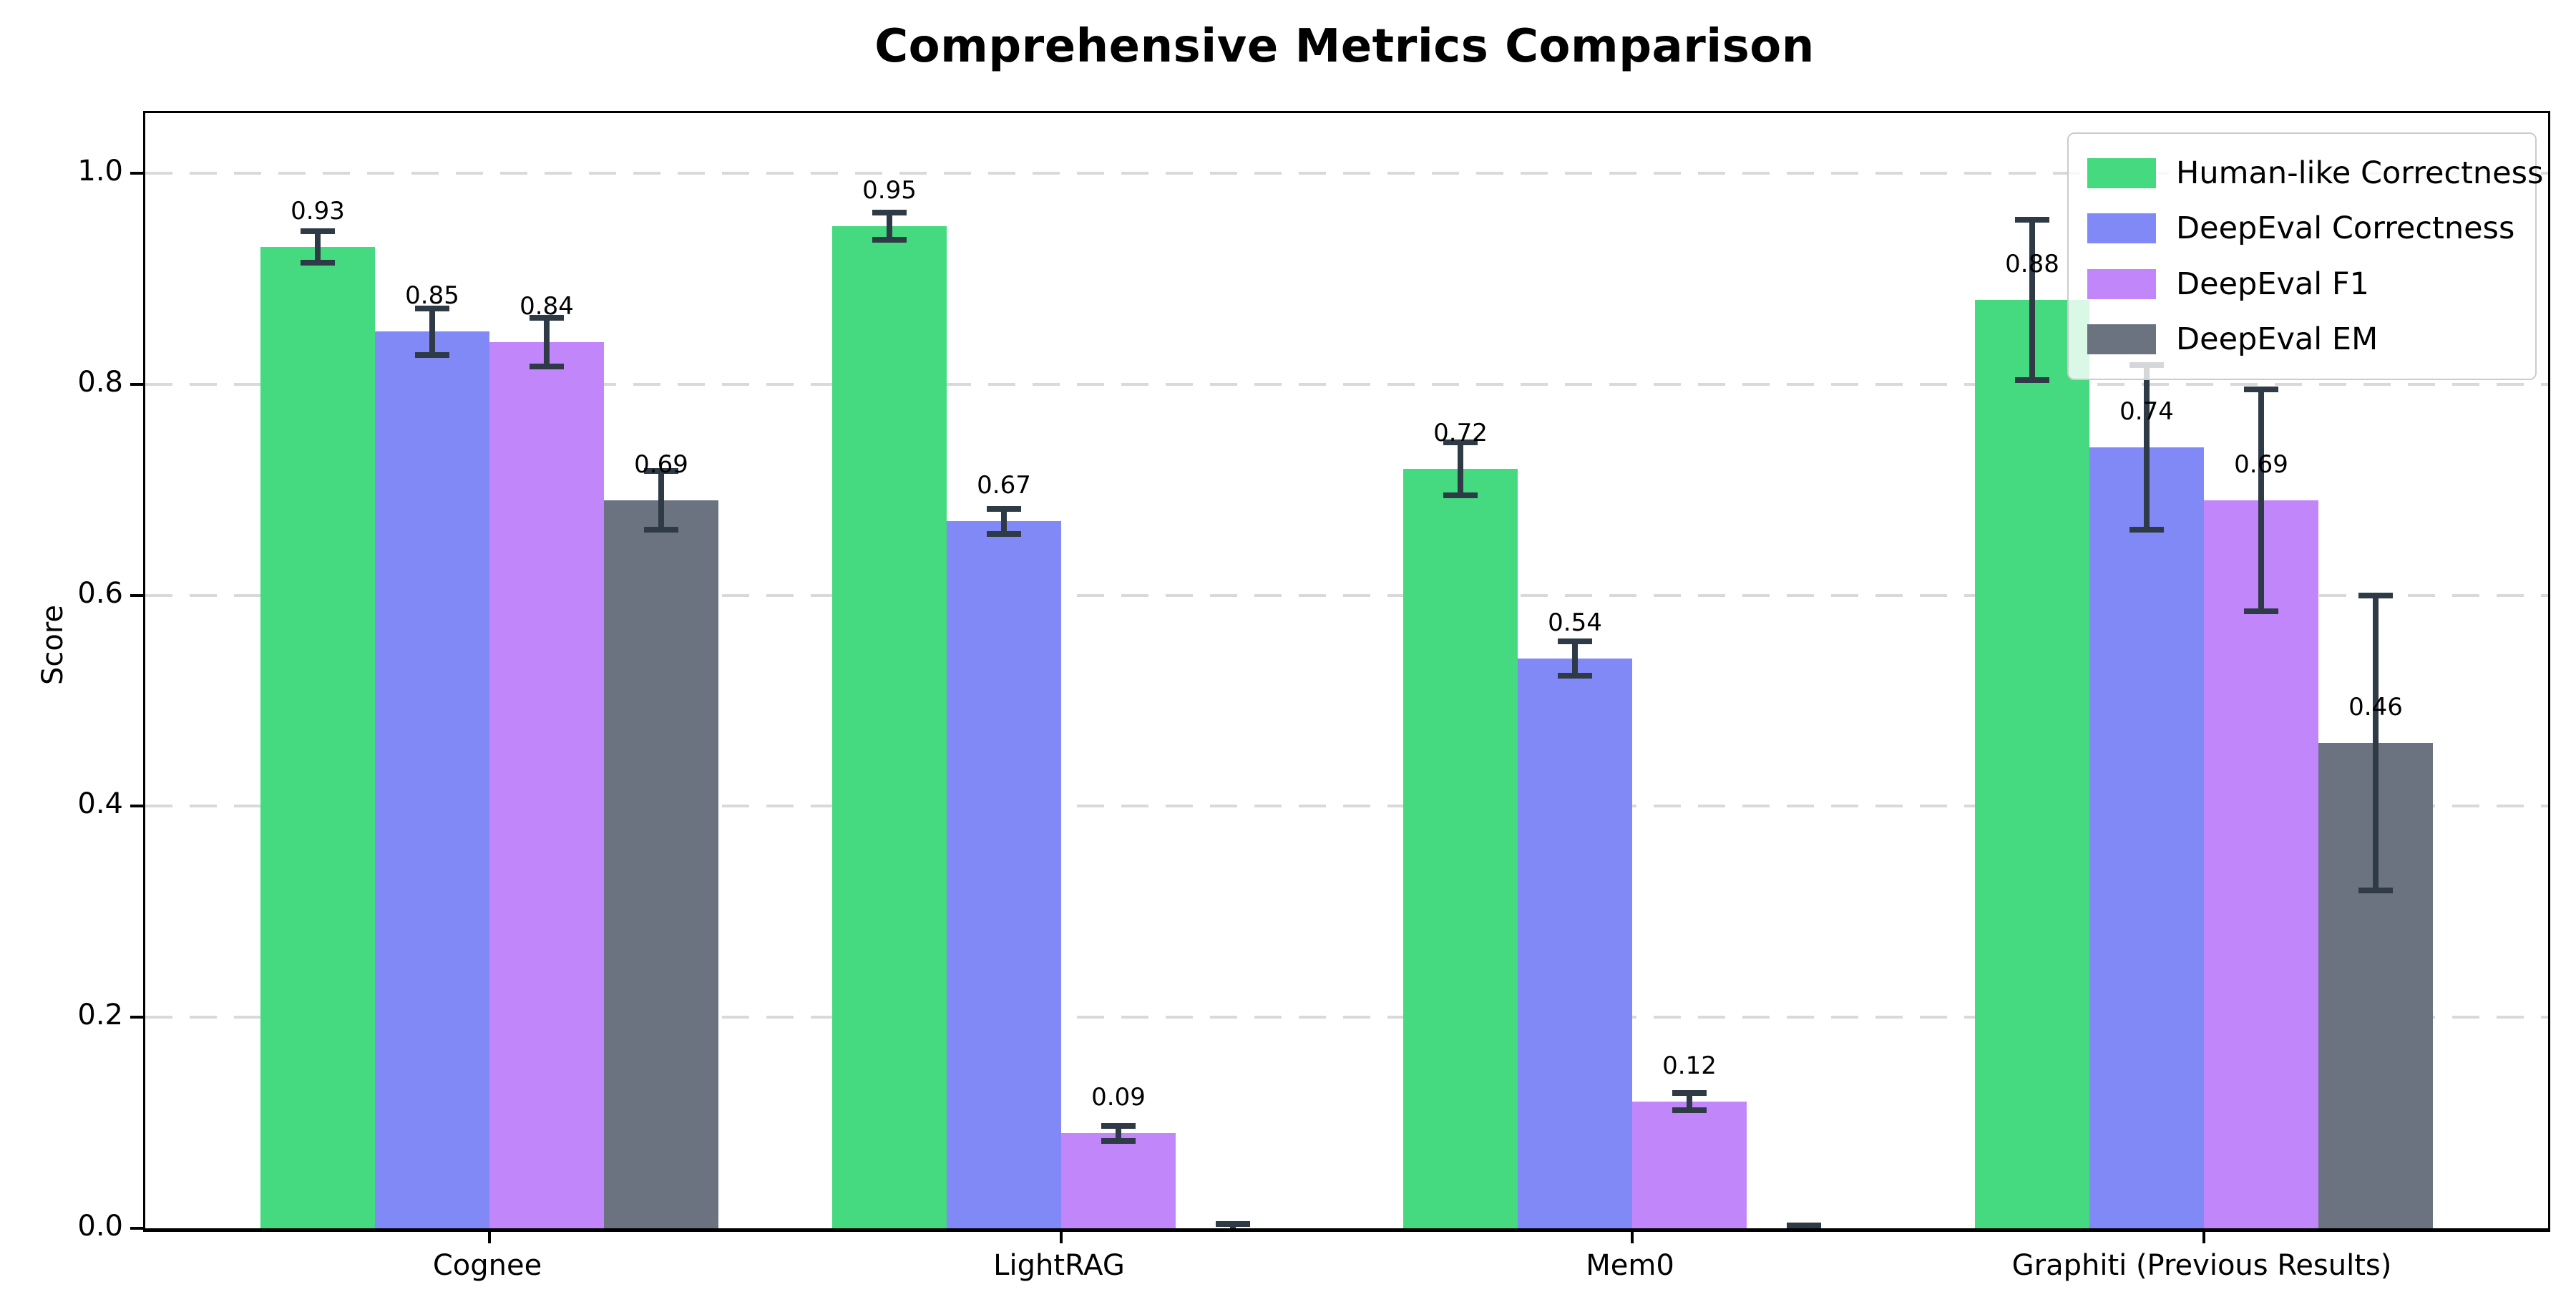 This screenshot has height=1292, width=2576. What do you see at coordinates (889, 190) in the screenshot?
I see `bar-value-label: 0.95` at bounding box center [889, 190].